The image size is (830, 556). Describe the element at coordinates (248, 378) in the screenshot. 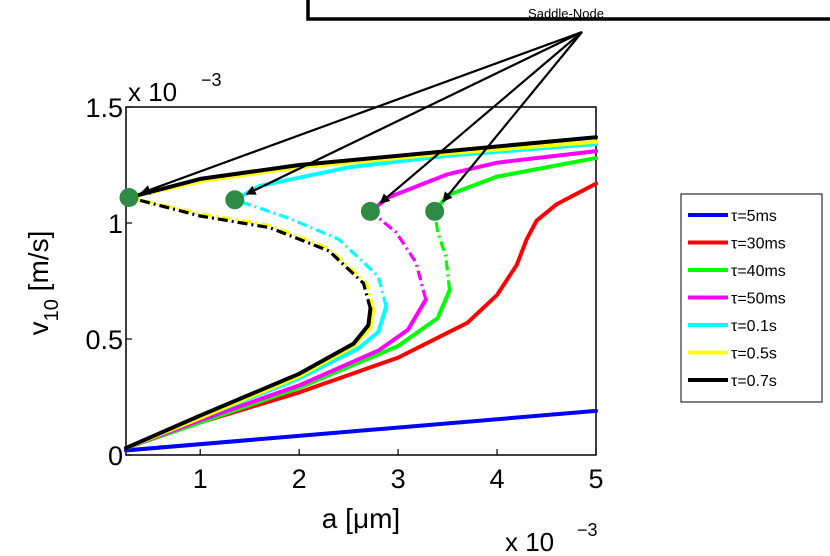

I see `series-6-stable-branch` at that location.